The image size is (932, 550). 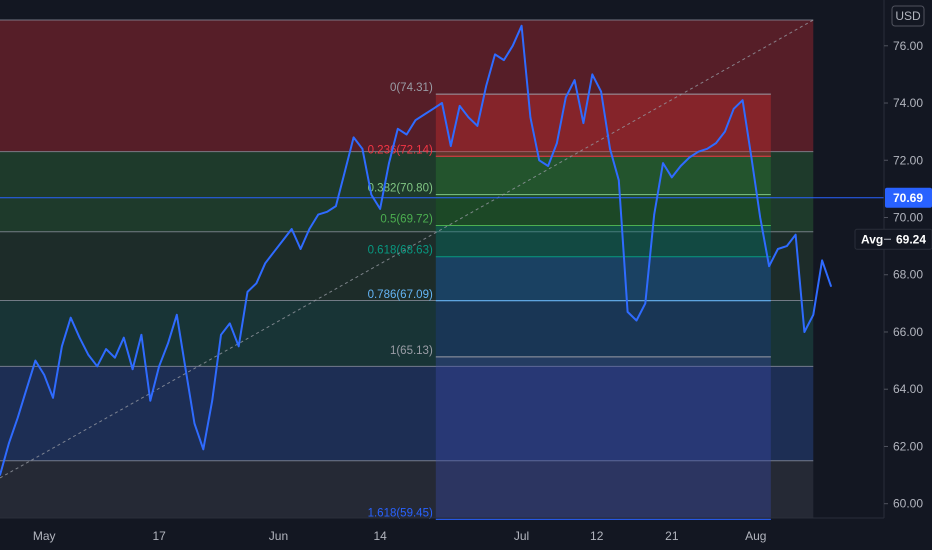 I want to click on x-tick-label: 21, so click(x=672, y=536).